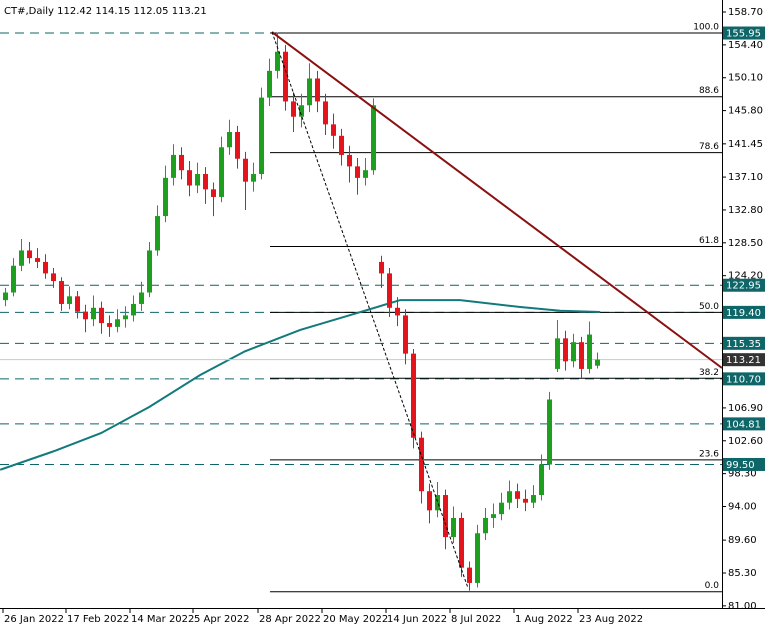  What do you see at coordinates (162, 619) in the screenshot?
I see `x-tick-label: 14 Mar 2022` at bounding box center [162, 619].